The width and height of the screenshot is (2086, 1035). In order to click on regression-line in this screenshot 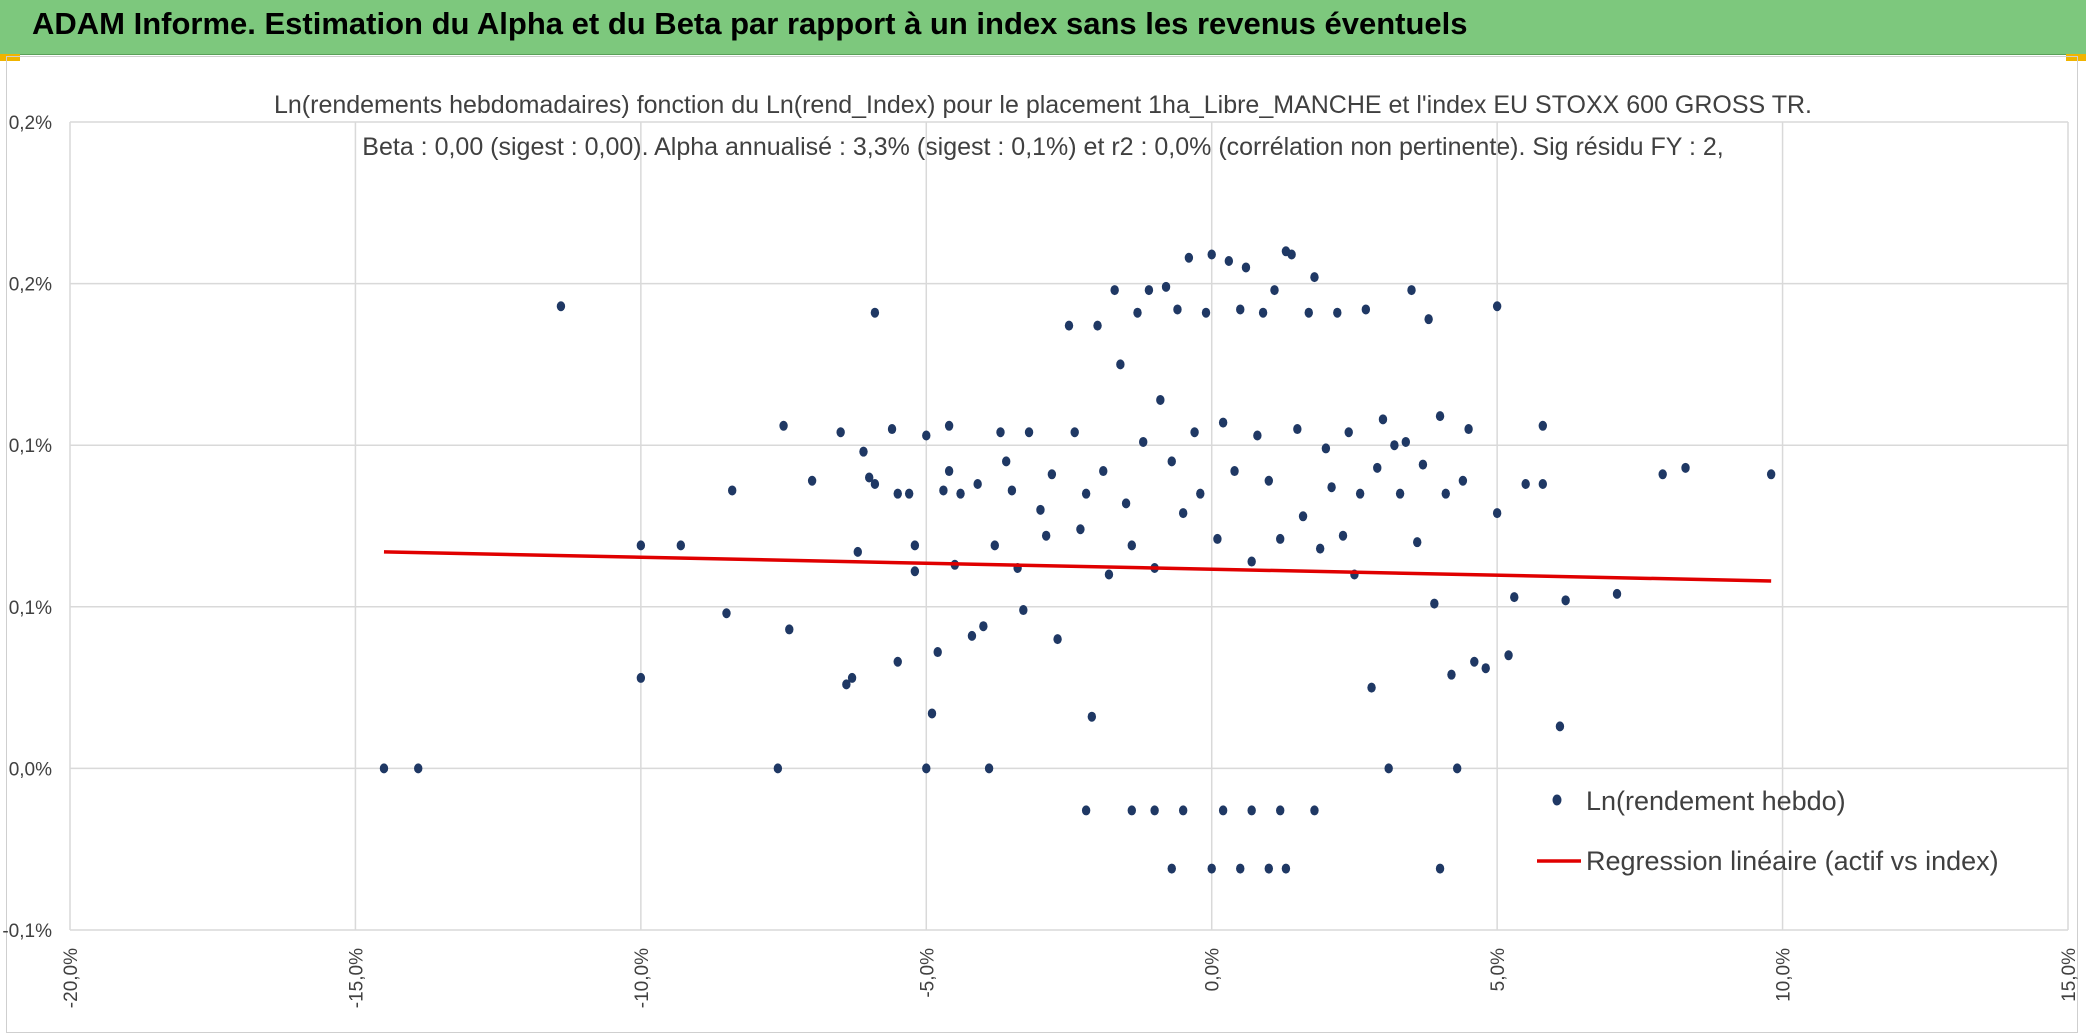, I will do `click(1077, 566)`.